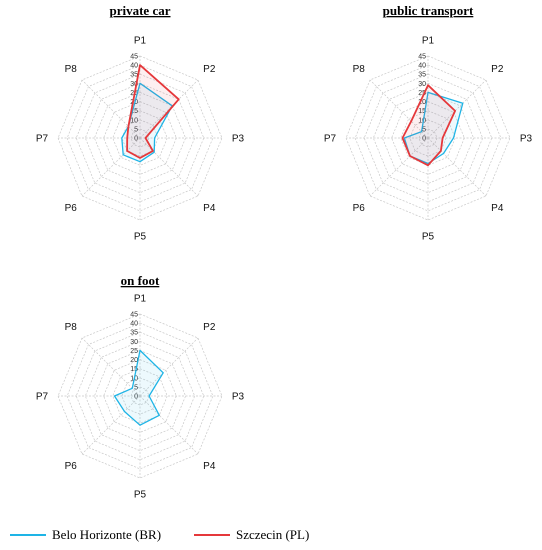 This screenshot has width=542, height=550. I want to click on legend: Belo Horizonte (BR) Szczecin (PL), so click(271, 535).